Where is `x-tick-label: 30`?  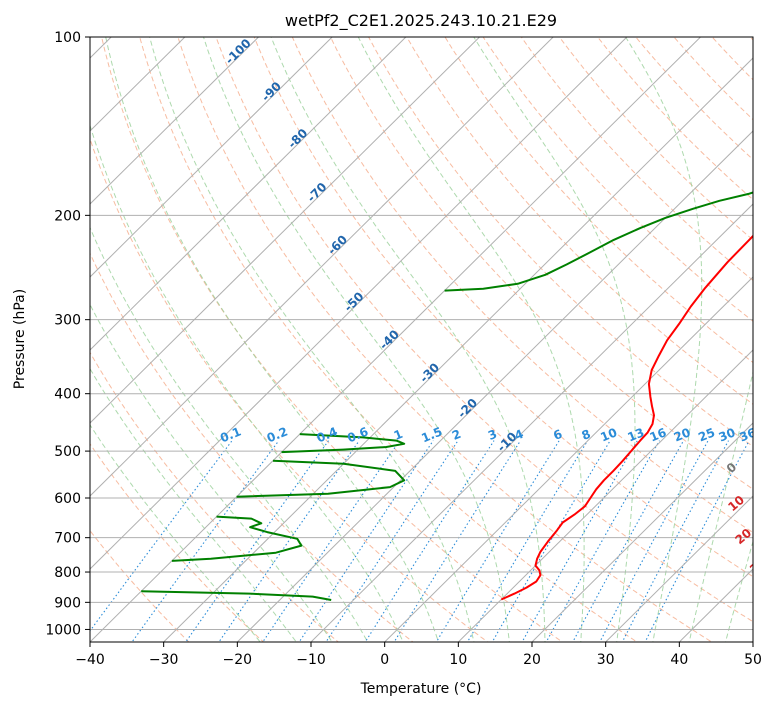 x-tick-label: 30 is located at coordinates (606, 660).